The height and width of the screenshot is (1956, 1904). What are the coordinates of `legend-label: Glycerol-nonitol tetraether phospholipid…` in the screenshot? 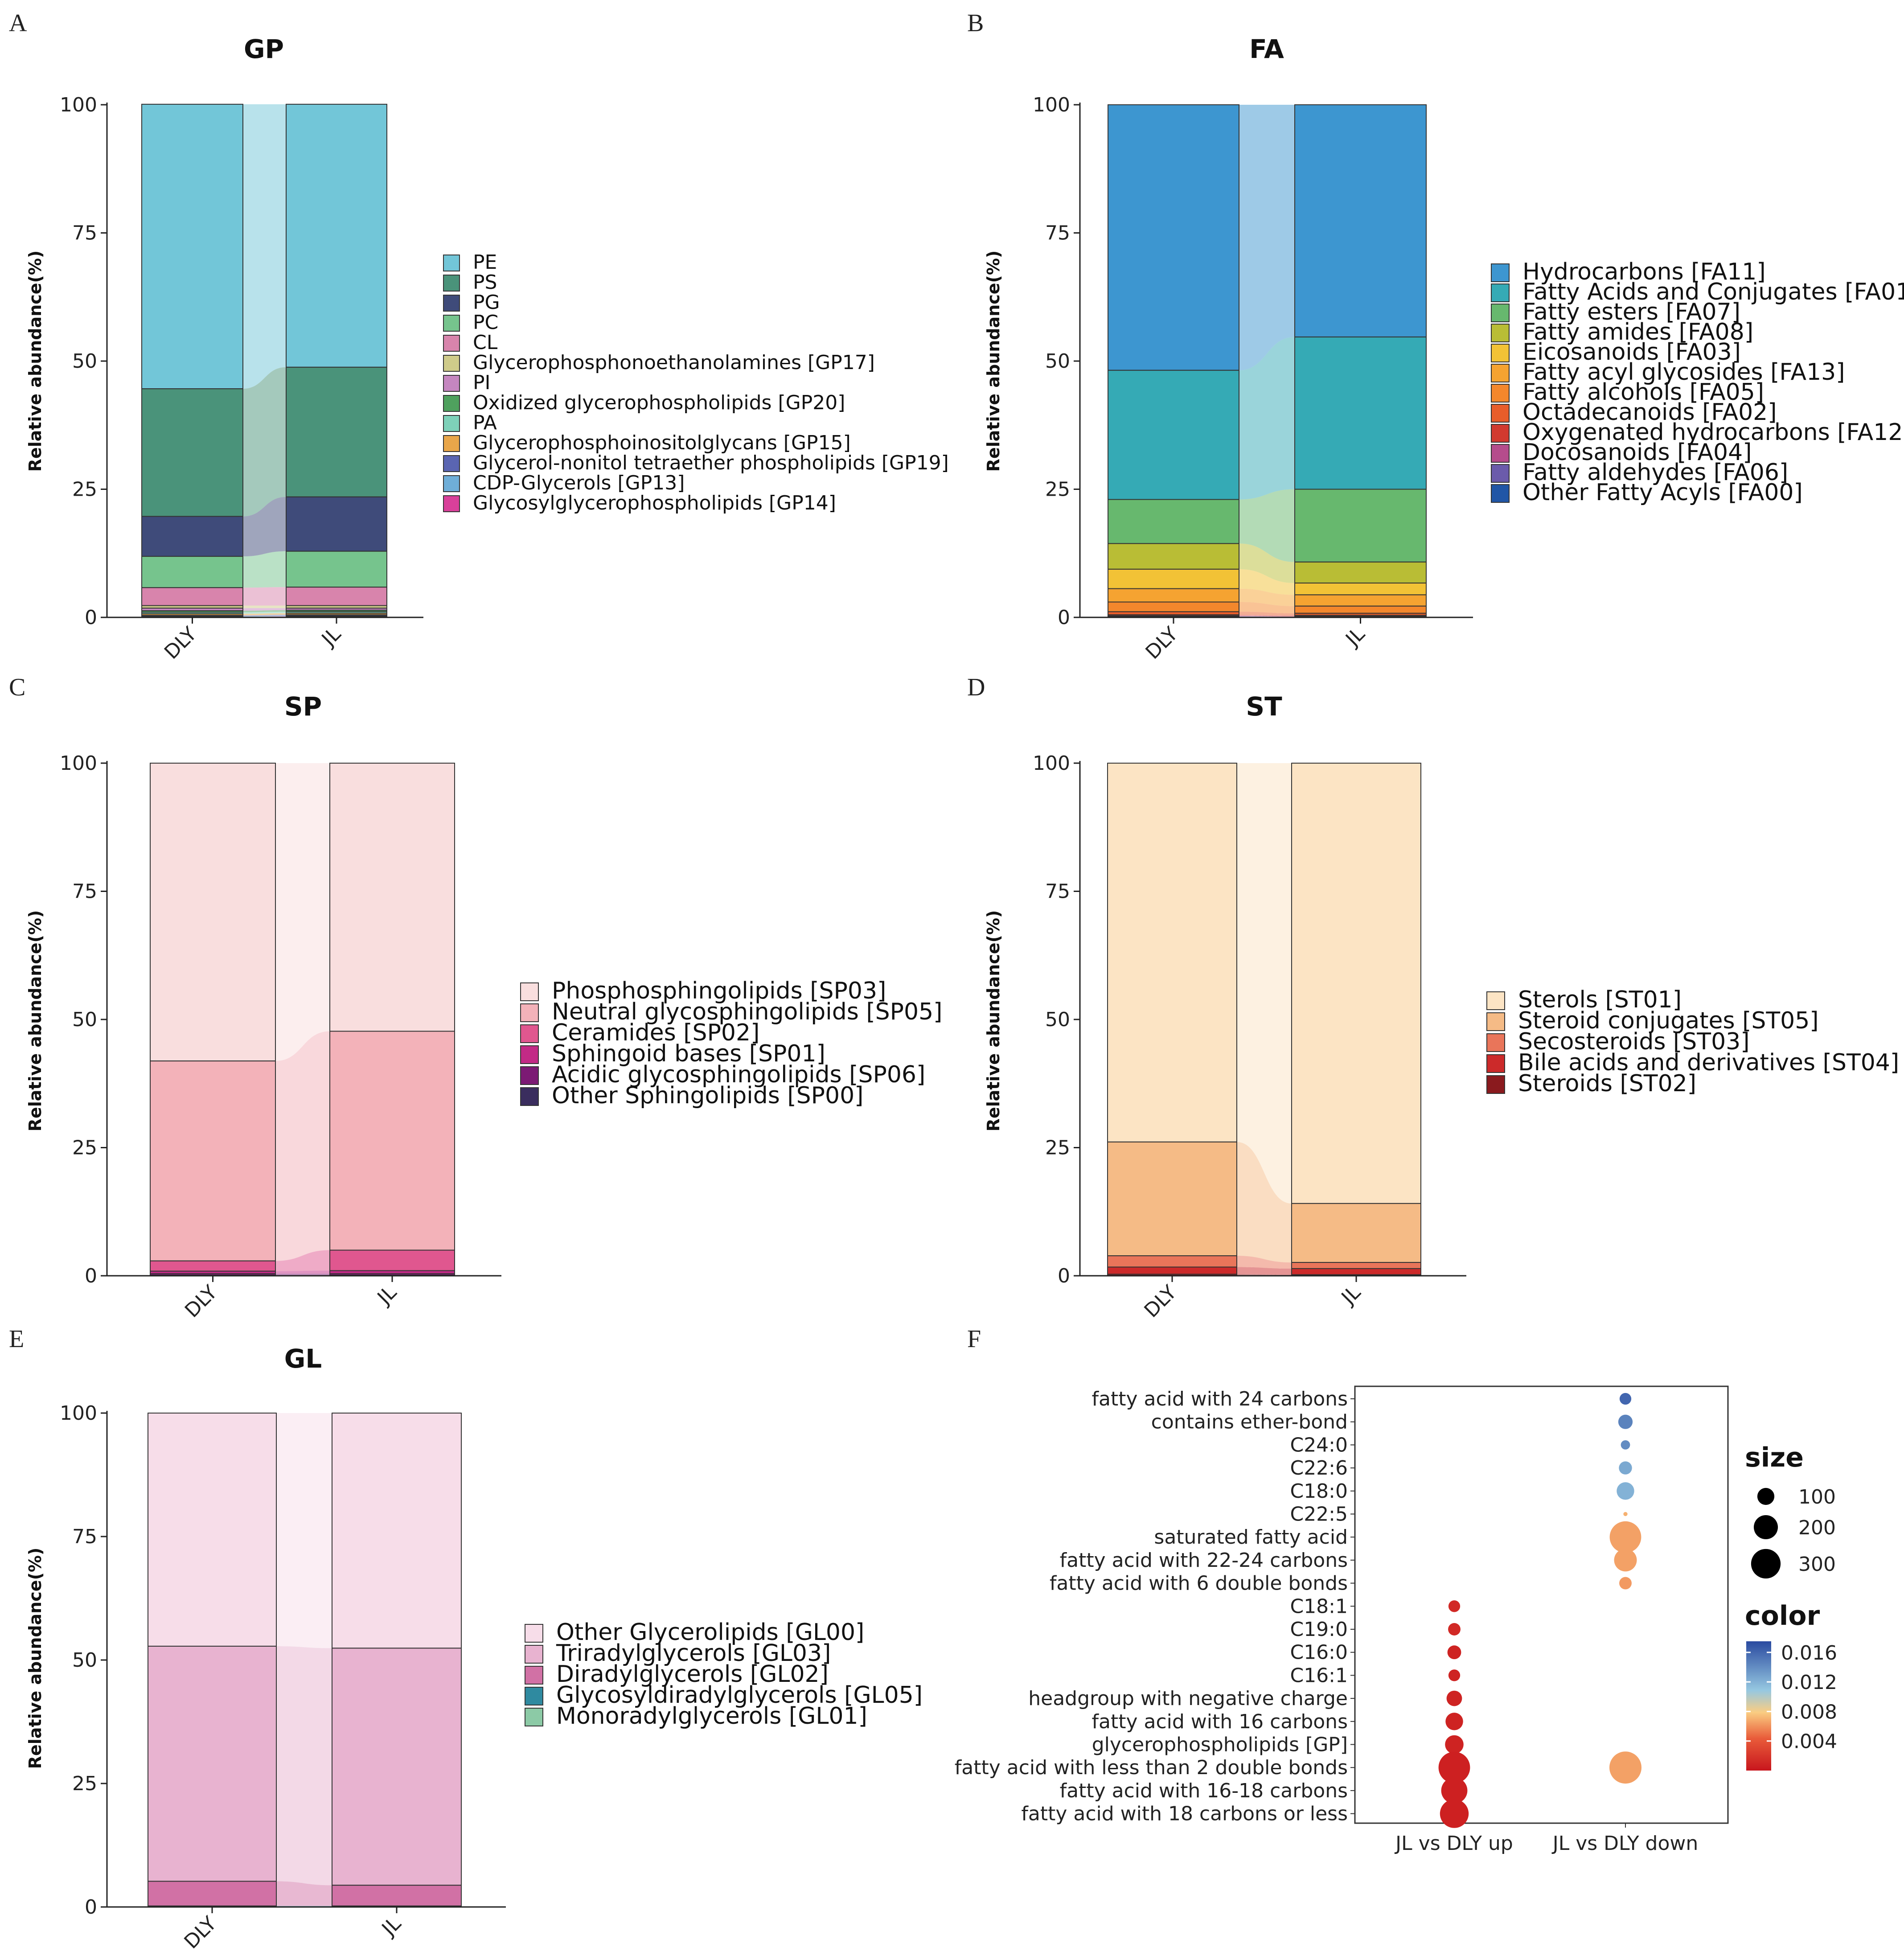 It's located at (711, 463).